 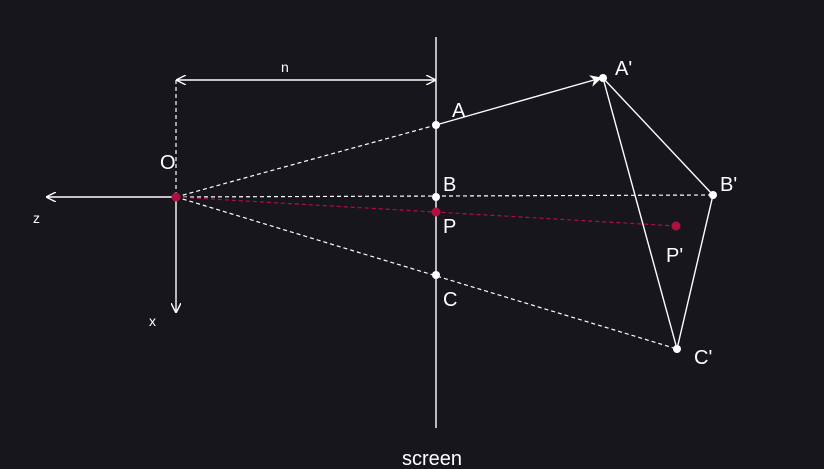 What do you see at coordinates (450, 300) in the screenshot?
I see `label-point-c: C` at bounding box center [450, 300].